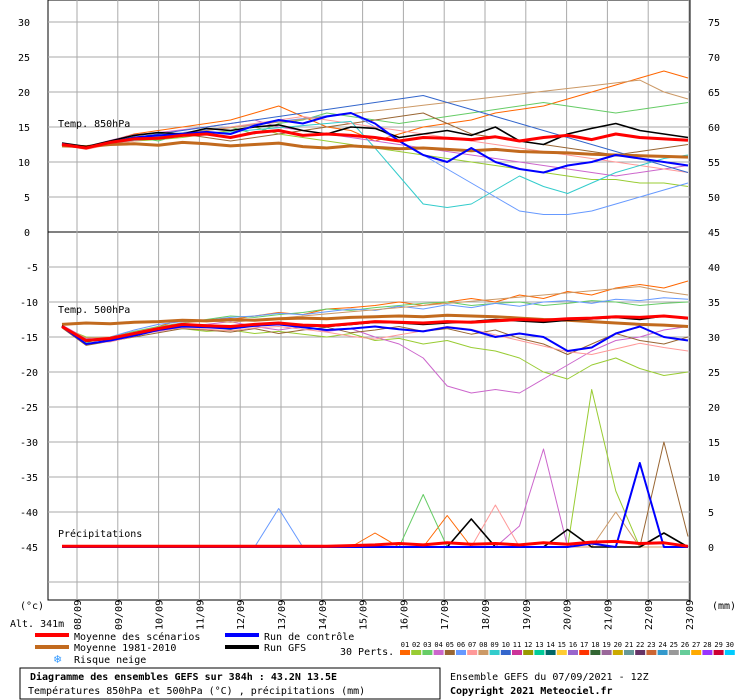  Describe the element at coordinates (562, 645) in the screenshot. I see `pert-number: 15` at that location.